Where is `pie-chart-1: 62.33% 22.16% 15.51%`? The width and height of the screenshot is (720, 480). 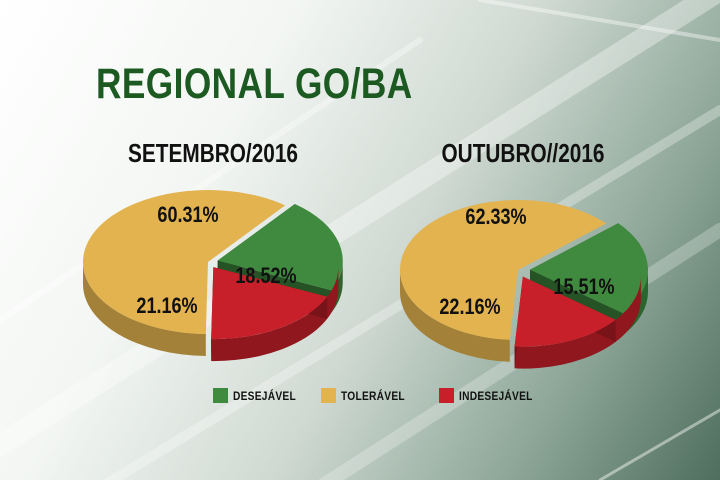 pie-chart-1: 62.33% 22.16% 15.51% is located at coordinates (524, 284).